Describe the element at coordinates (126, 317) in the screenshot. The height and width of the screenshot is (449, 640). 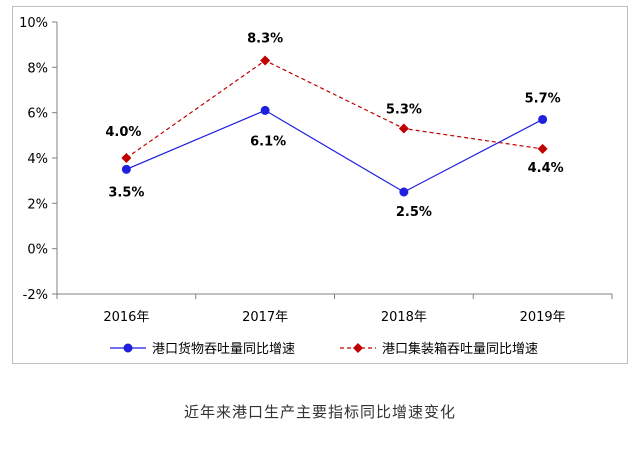
I see `x-tick-label: 2016年` at that location.